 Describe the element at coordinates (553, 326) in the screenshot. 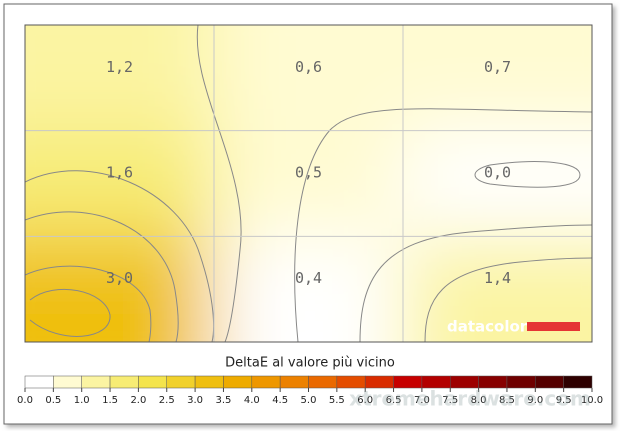

I see `logo-bar` at that location.